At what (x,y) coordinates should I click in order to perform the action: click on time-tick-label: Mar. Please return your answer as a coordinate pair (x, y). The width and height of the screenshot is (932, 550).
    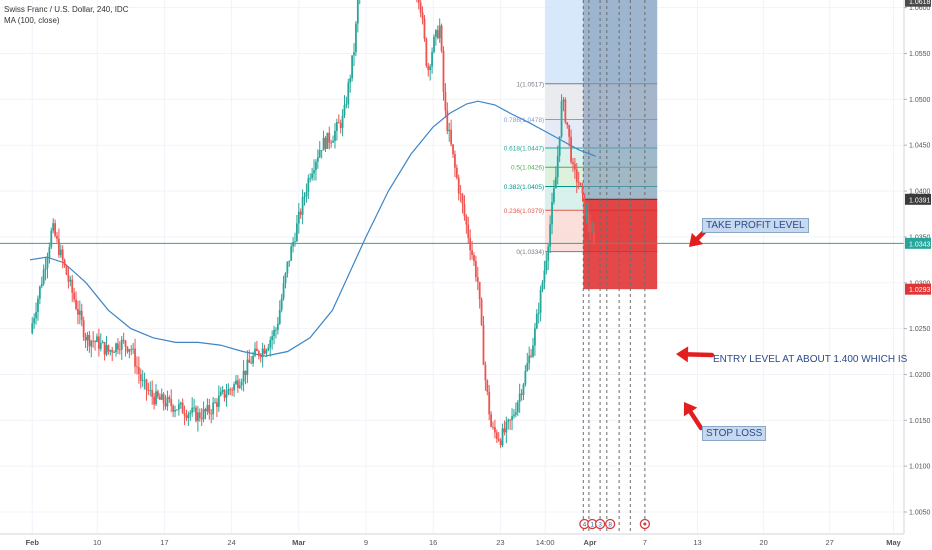
    Looking at the image, I should click on (298, 542).